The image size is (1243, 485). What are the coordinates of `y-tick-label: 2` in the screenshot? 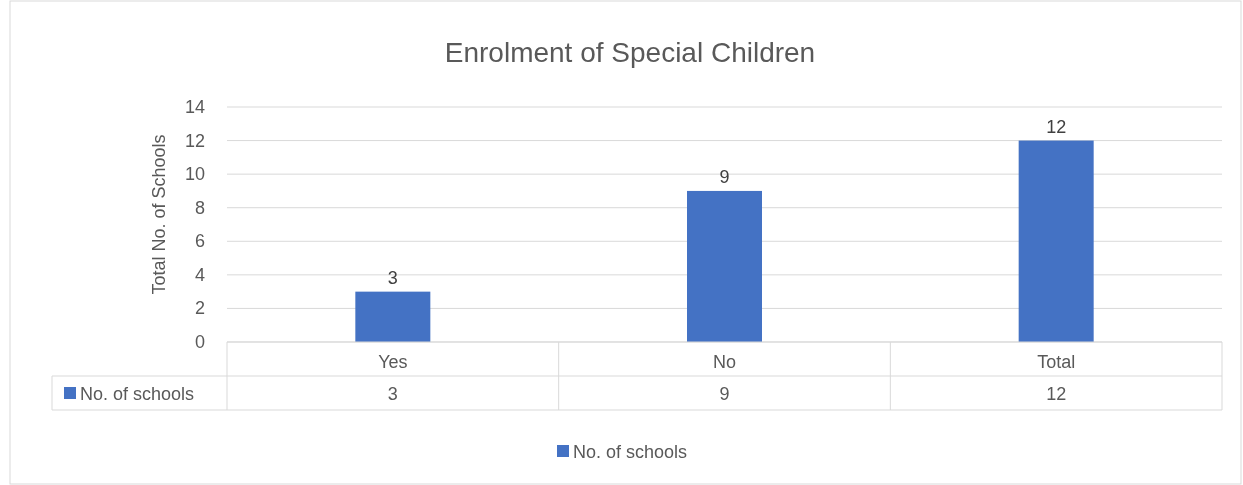 It's located at (199, 308).